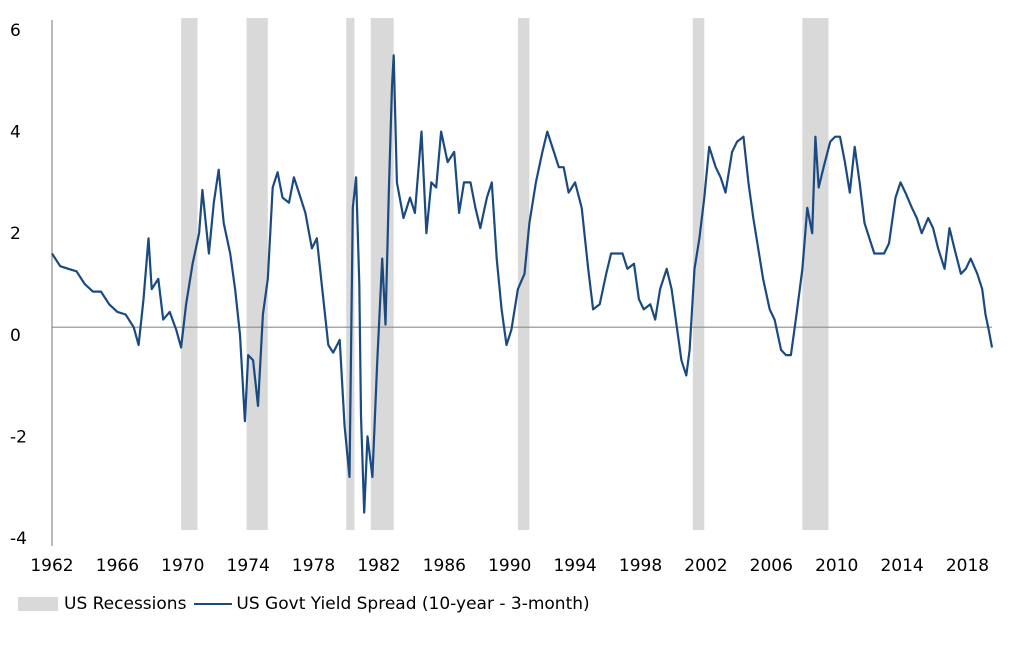  What do you see at coordinates (18, 437) in the screenshot?
I see `y-tick-label: -2` at bounding box center [18, 437].